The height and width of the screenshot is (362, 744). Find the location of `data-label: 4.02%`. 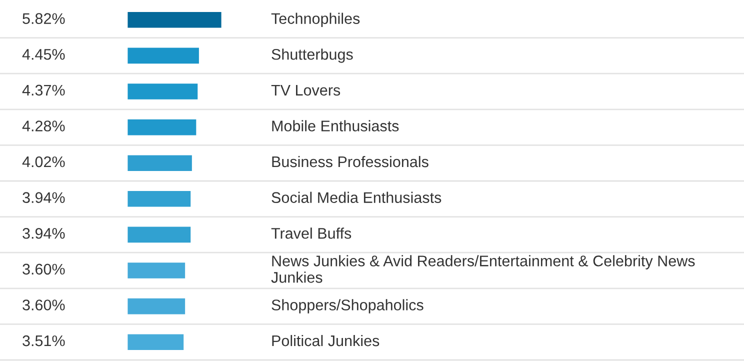

data-label: 4.02% is located at coordinates (43, 162).